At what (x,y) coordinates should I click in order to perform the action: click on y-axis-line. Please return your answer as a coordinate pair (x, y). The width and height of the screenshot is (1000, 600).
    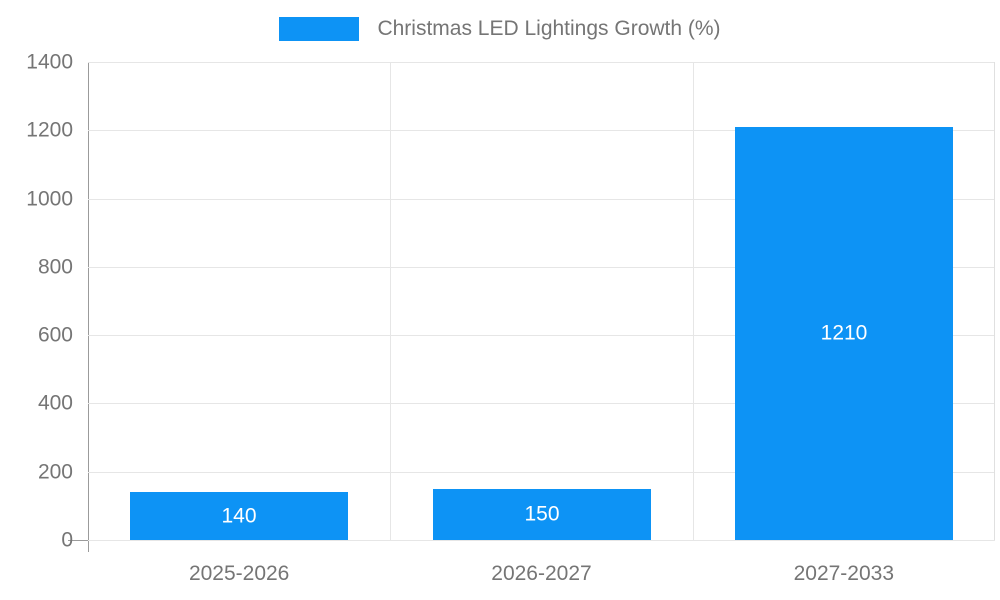
    Looking at the image, I should click on (88, 307).